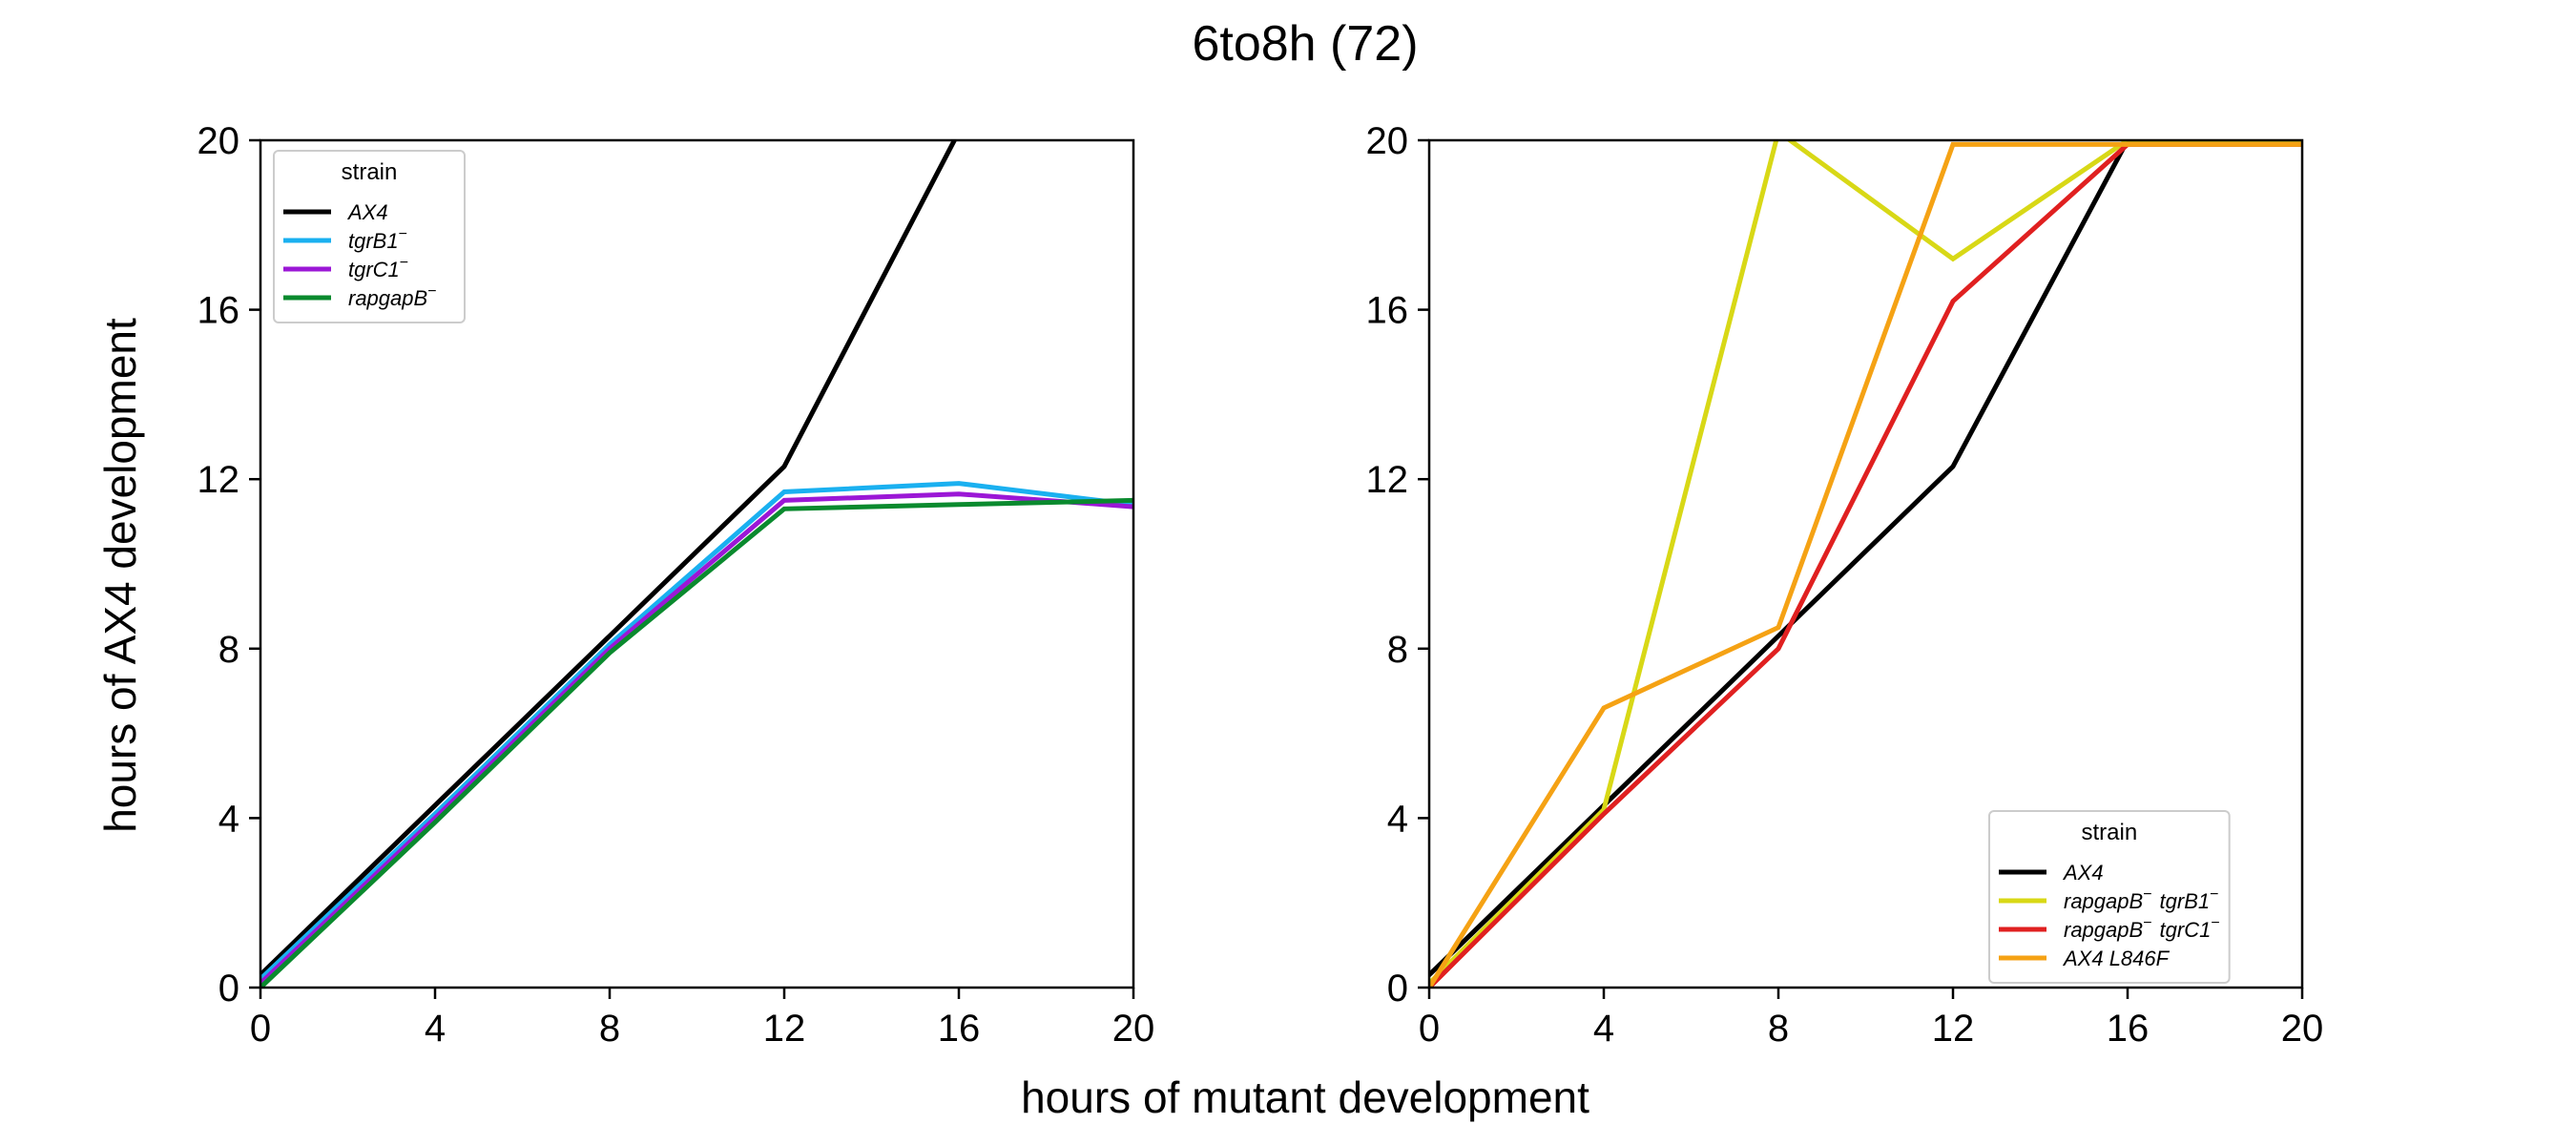 Image resolution: width=2576 pixels, height=1145 pixels. Describe the element at coordinates (2116, 959) in the screenshot. I see `legend-entry: AX4 L846F` at that location.